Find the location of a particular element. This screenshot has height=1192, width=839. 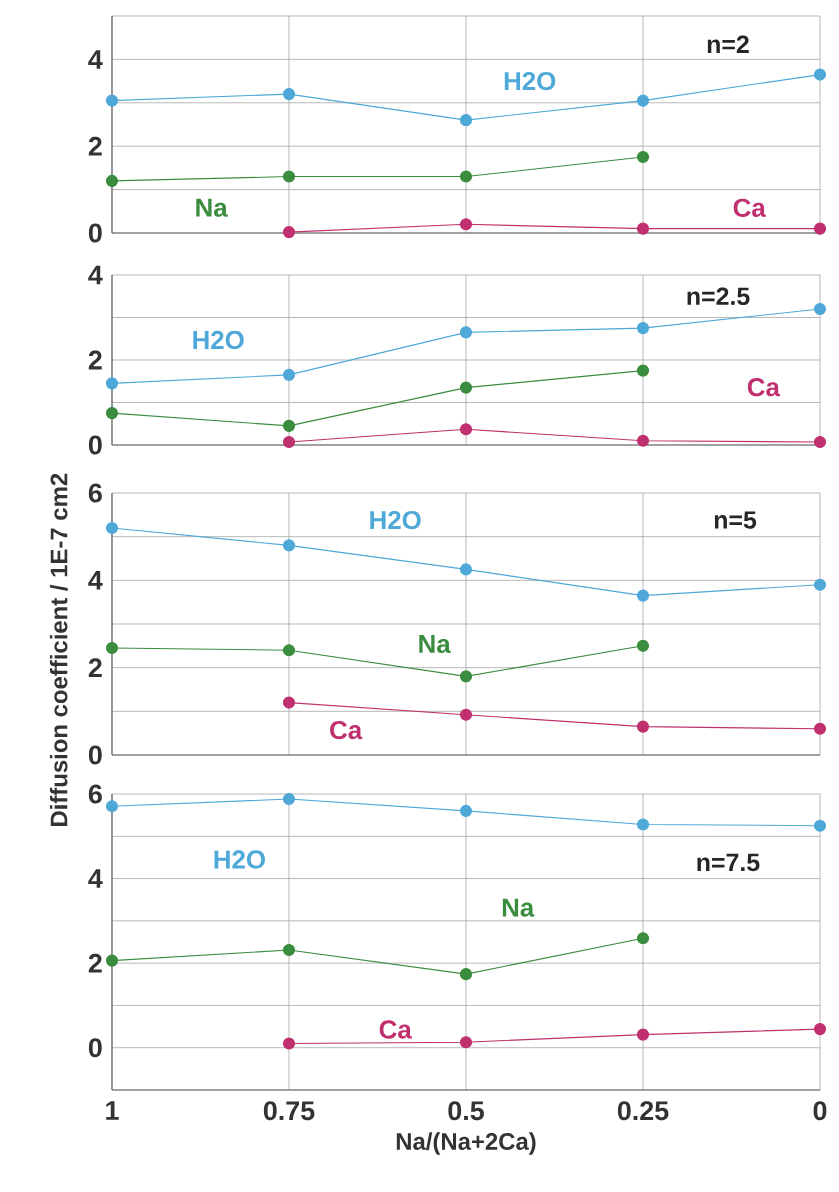

x-tick-label: 0 is located at coordinates (820, 1111).